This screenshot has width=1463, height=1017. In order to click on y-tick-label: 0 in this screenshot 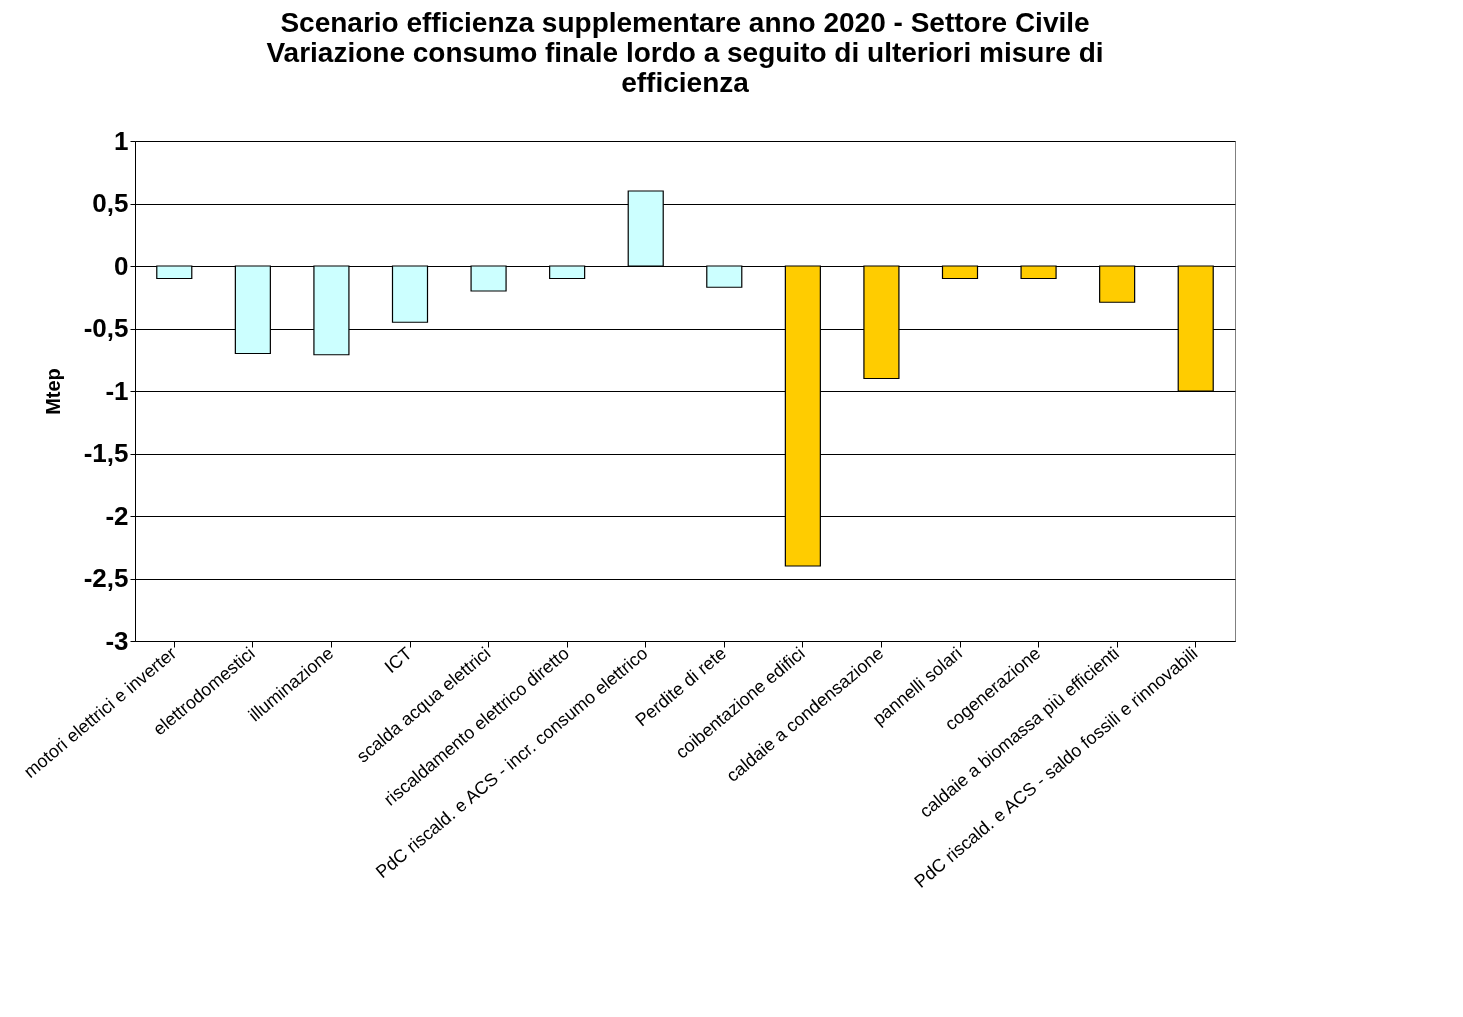, I will do `click(121, 265)`.